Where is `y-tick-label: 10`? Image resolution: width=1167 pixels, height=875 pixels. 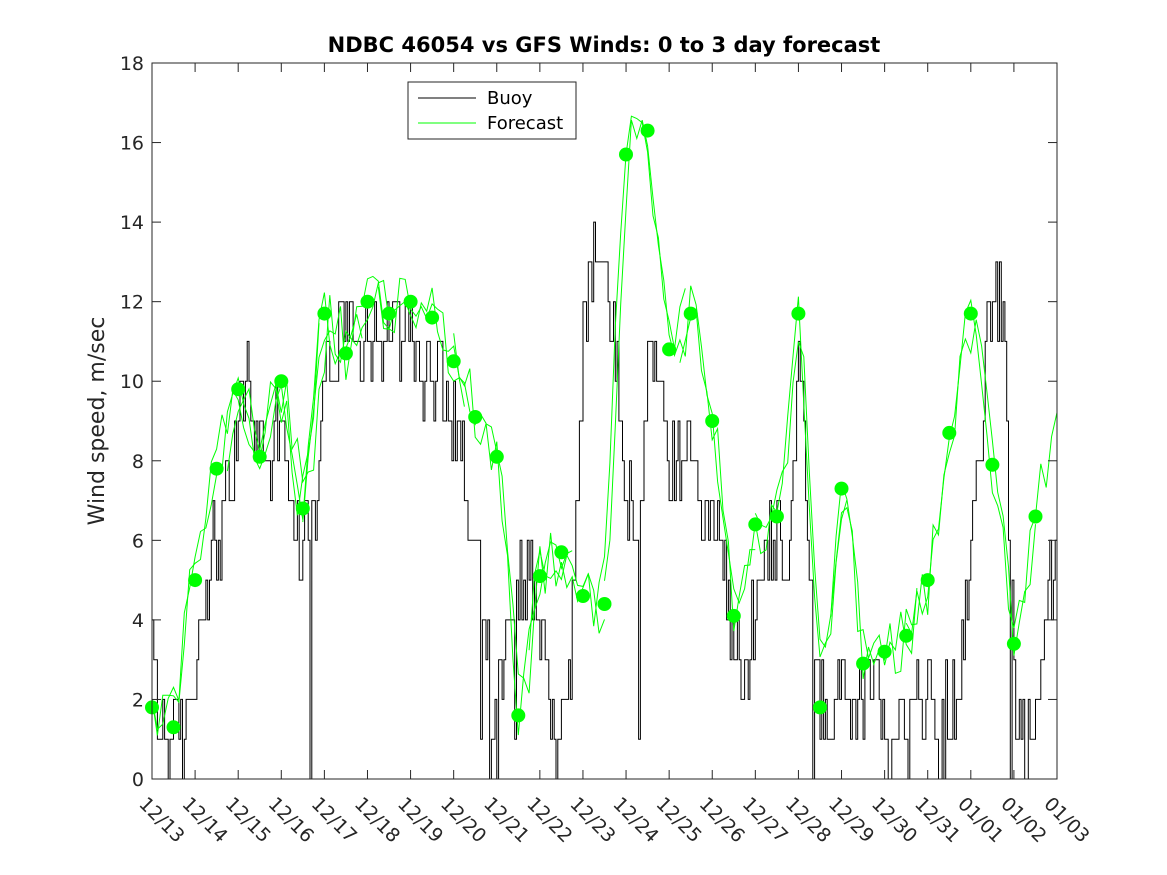
y-tick-label: 10 is located at coordinates (132, 382).